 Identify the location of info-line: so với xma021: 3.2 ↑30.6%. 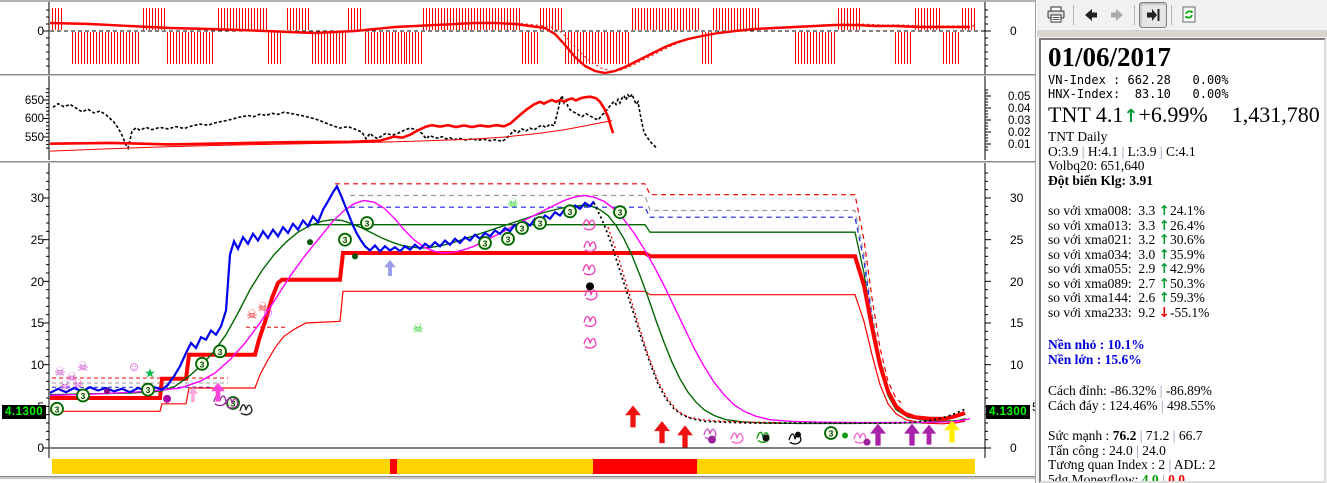
(1126, 240).